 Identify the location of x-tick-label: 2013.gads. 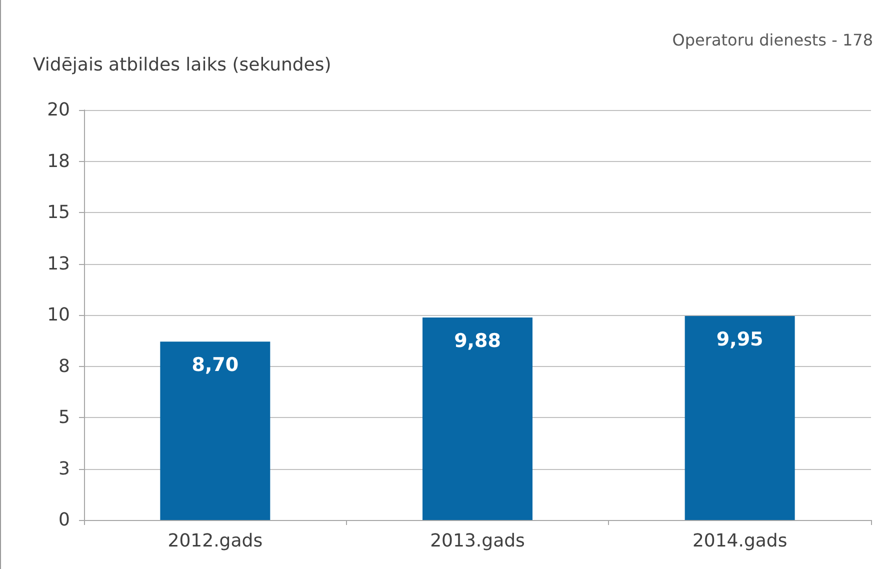
(477, 541).